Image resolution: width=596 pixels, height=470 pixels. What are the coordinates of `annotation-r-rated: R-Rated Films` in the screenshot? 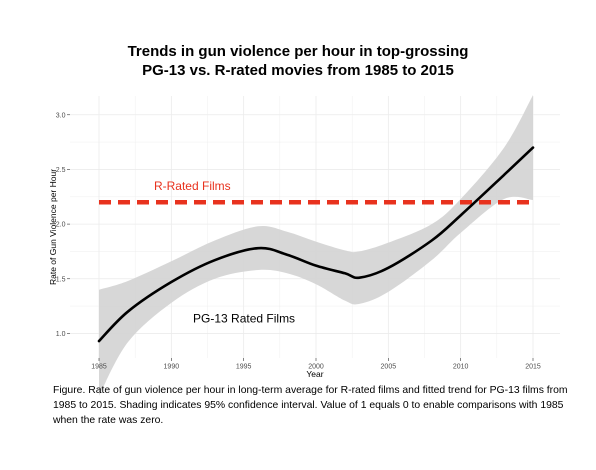 It's located at (192, 186).